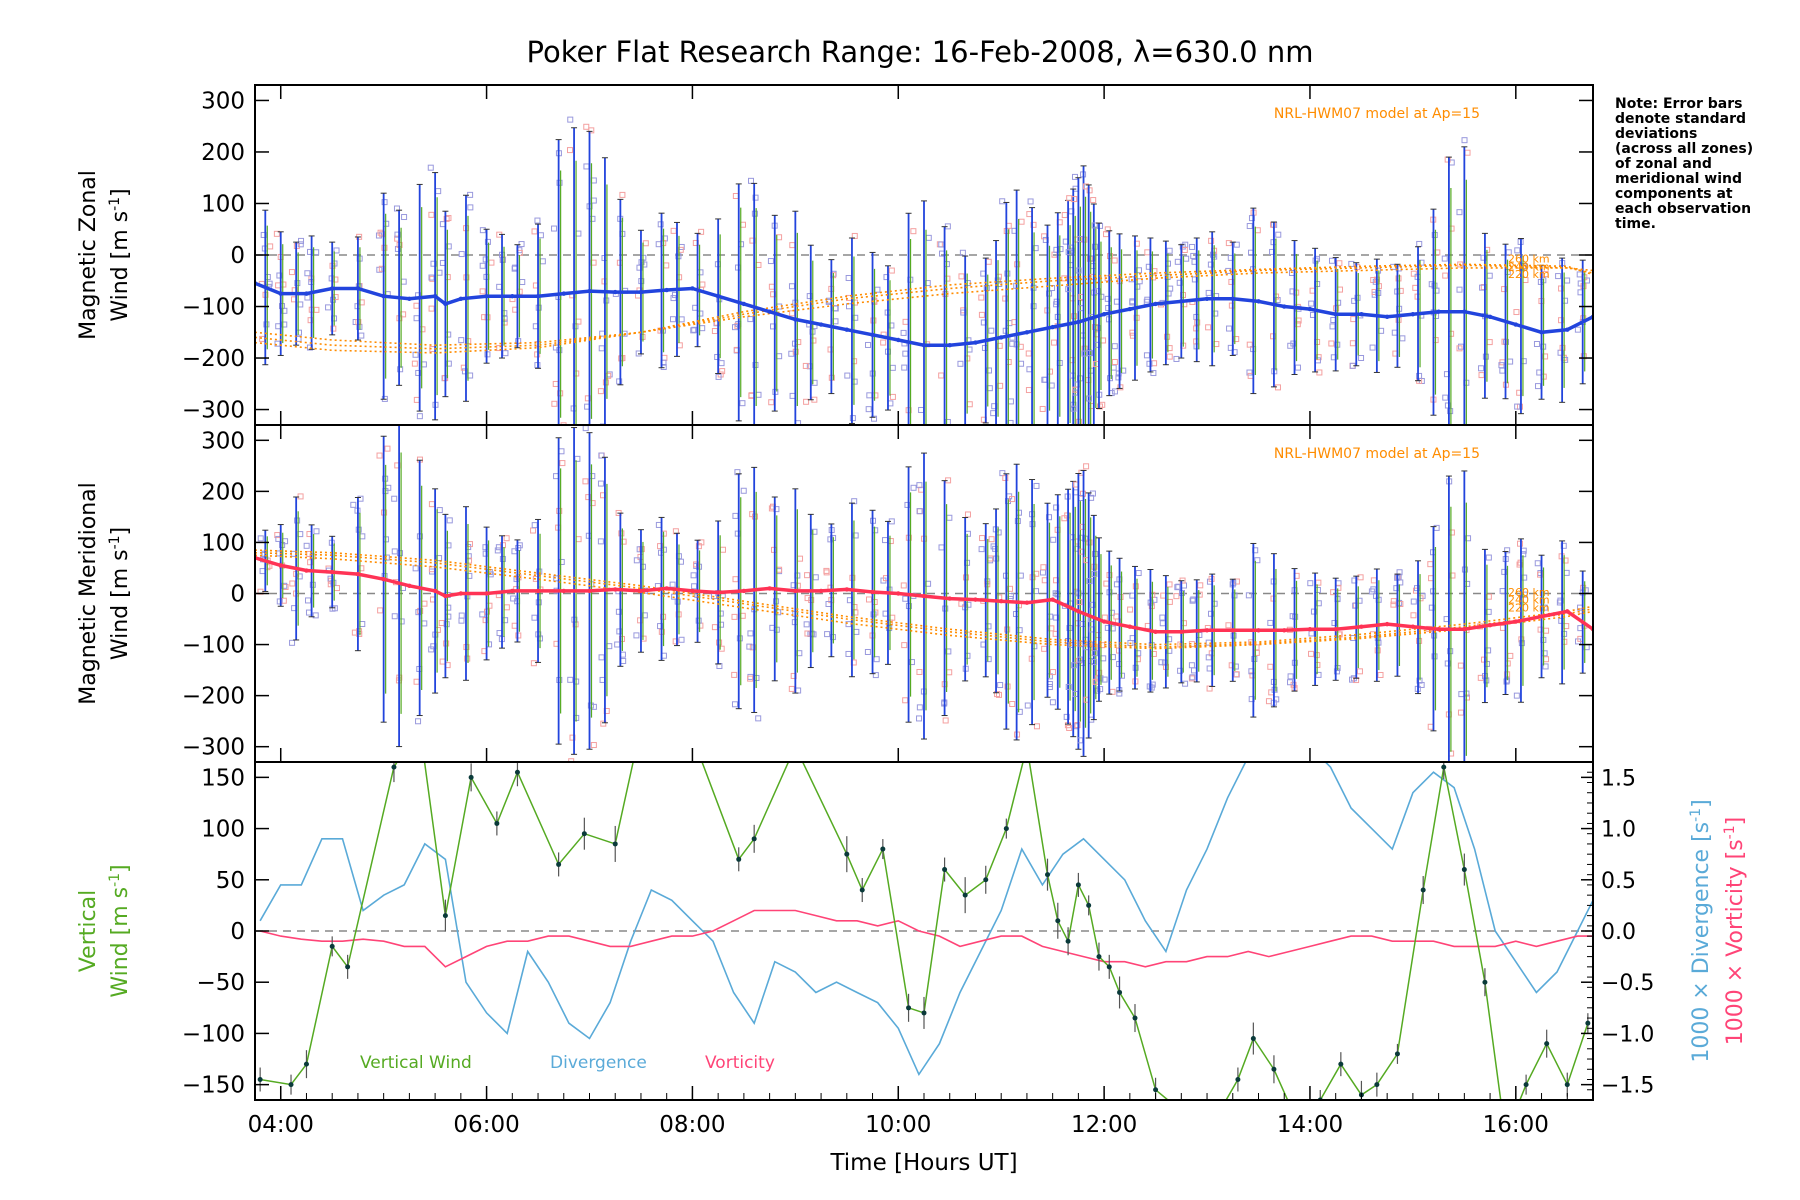 This screenshot has height=1200, width=1800. I want to click on y-tick-label: −50, so click(220, 983).